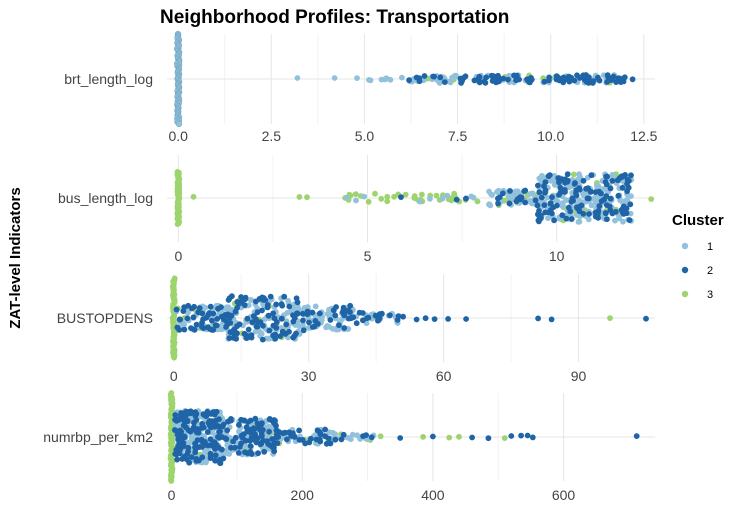 The width and height of the screenshot is (750, 510). What do you see at coordinates (698, 256) in the screenshot?
I see `legend: Cluster 1 2 3` at bounding box center [698, 256].